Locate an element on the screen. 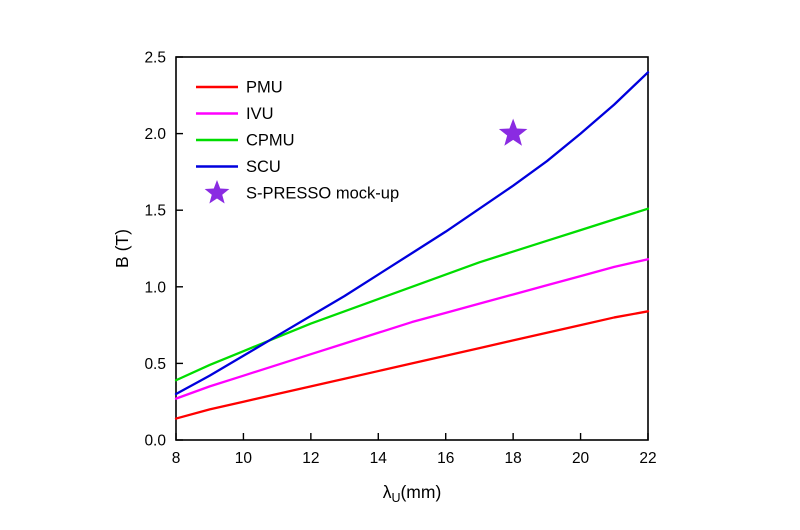  y-tick-label: 1.5 is located at coordinates (155, 211).